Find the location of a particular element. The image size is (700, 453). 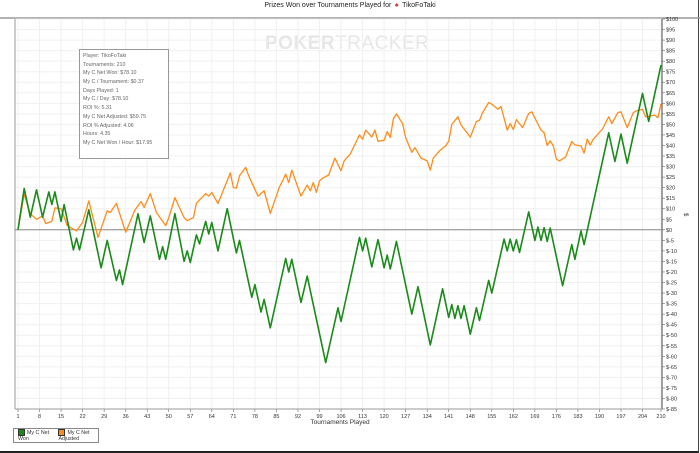

y-tick-label: $45 is located at coordinates (670, 136).